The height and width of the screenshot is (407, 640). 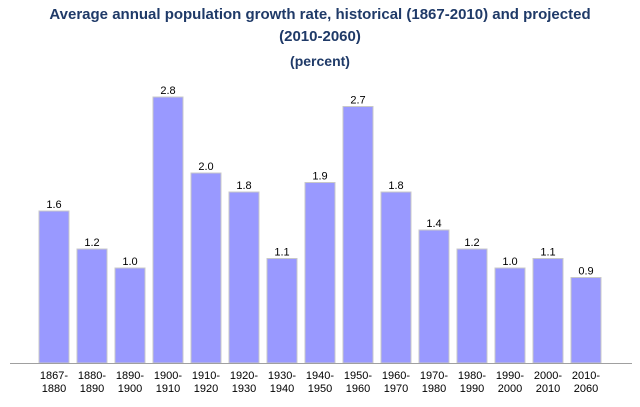 I want to click on x-tick-label: 1940-, so click(x=320, y=376).